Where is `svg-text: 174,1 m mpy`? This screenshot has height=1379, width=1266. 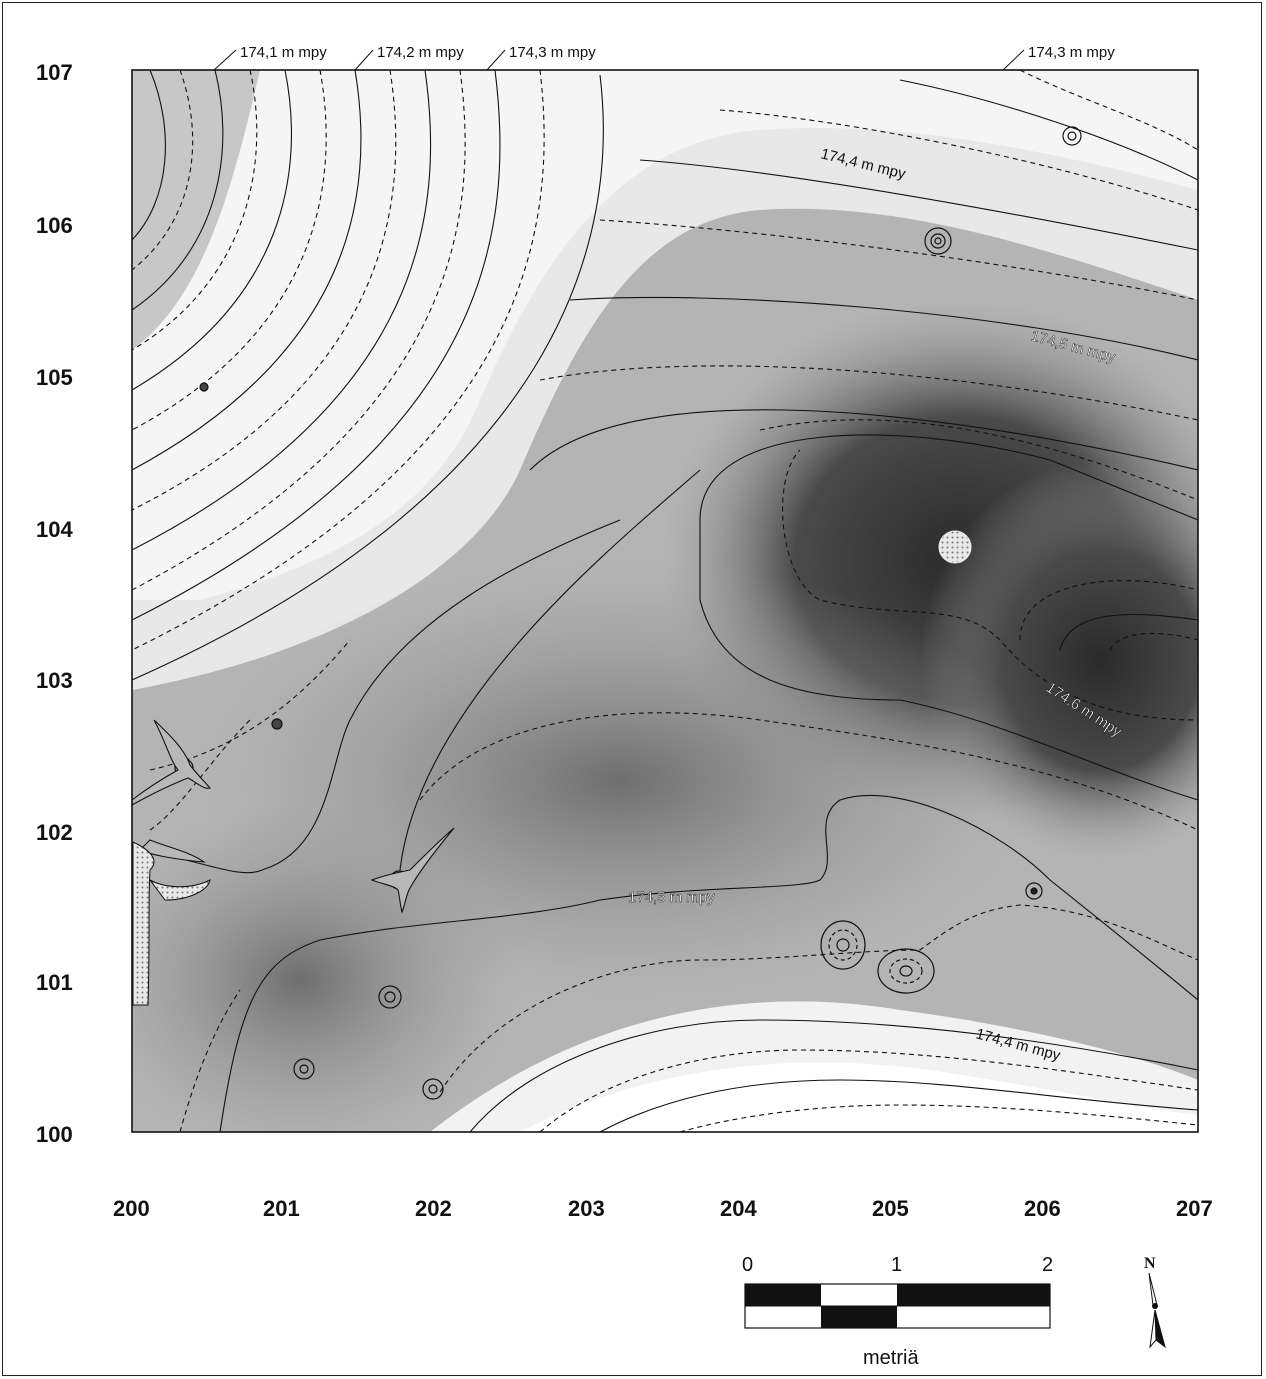 svg-text: 174,1 m mpy is located at coordinates (283, 52).